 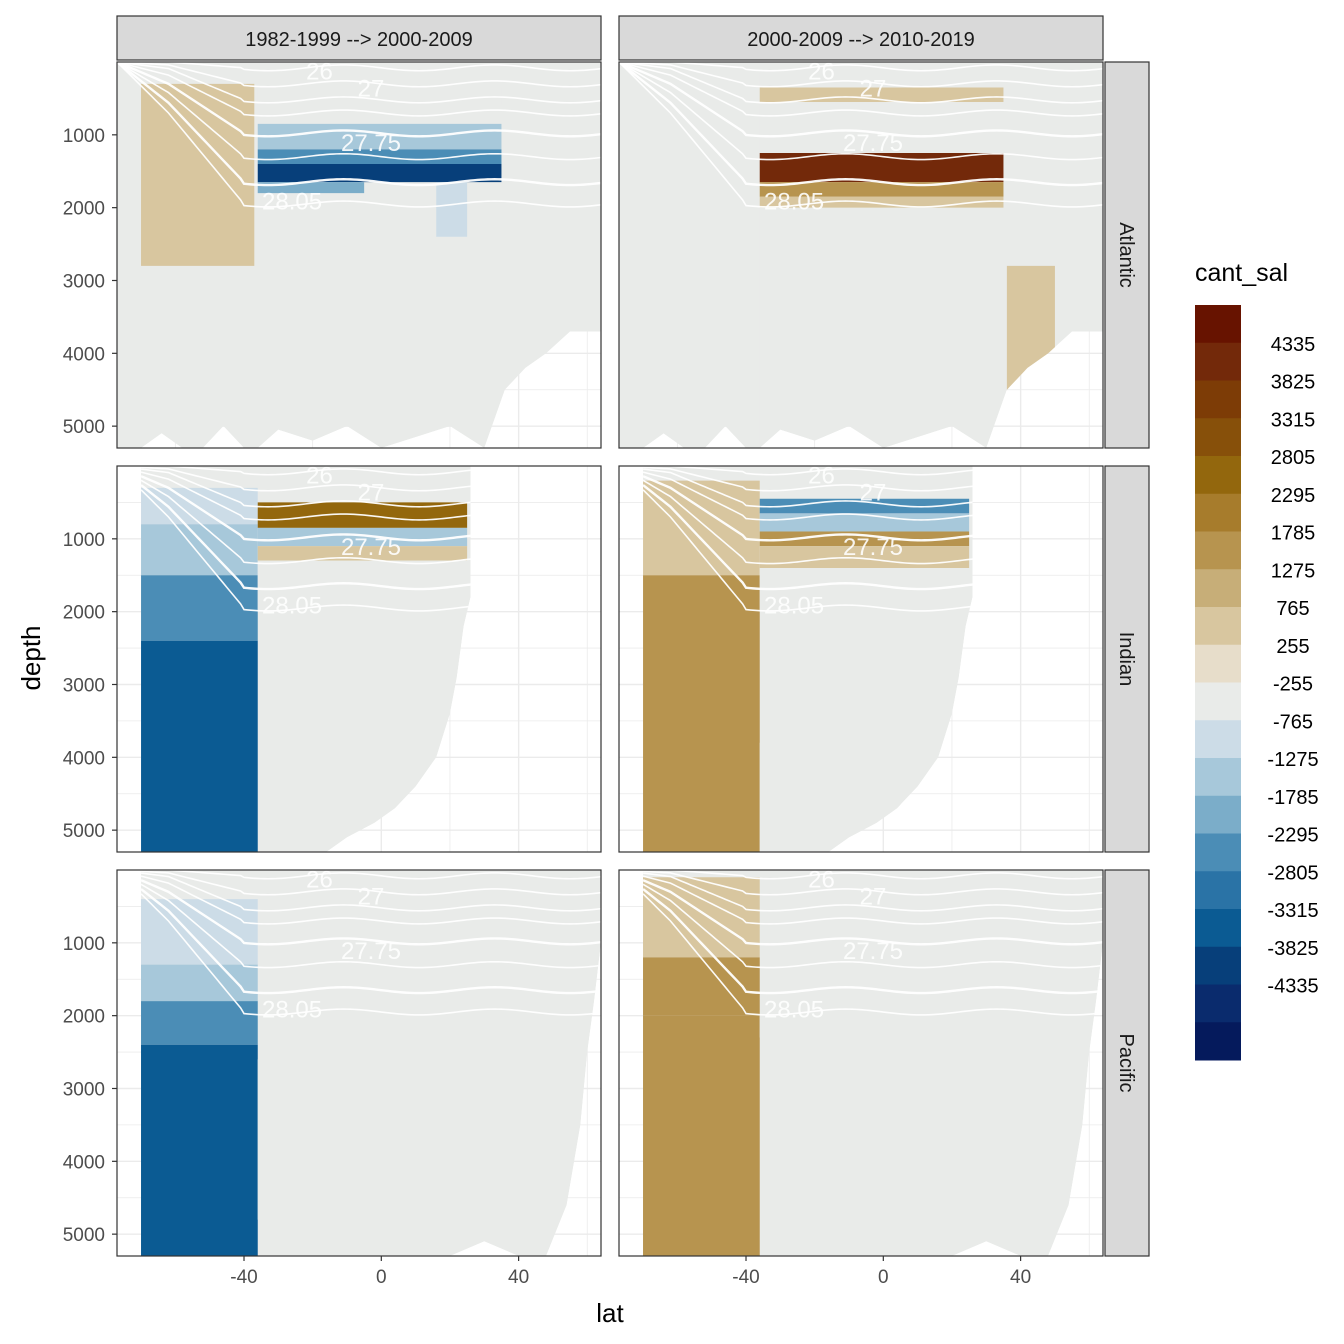 What do you see at coordinates (84, 540) in the screenshot?
I see `y-tick-label: 1000` at bounding box center [84, 540].